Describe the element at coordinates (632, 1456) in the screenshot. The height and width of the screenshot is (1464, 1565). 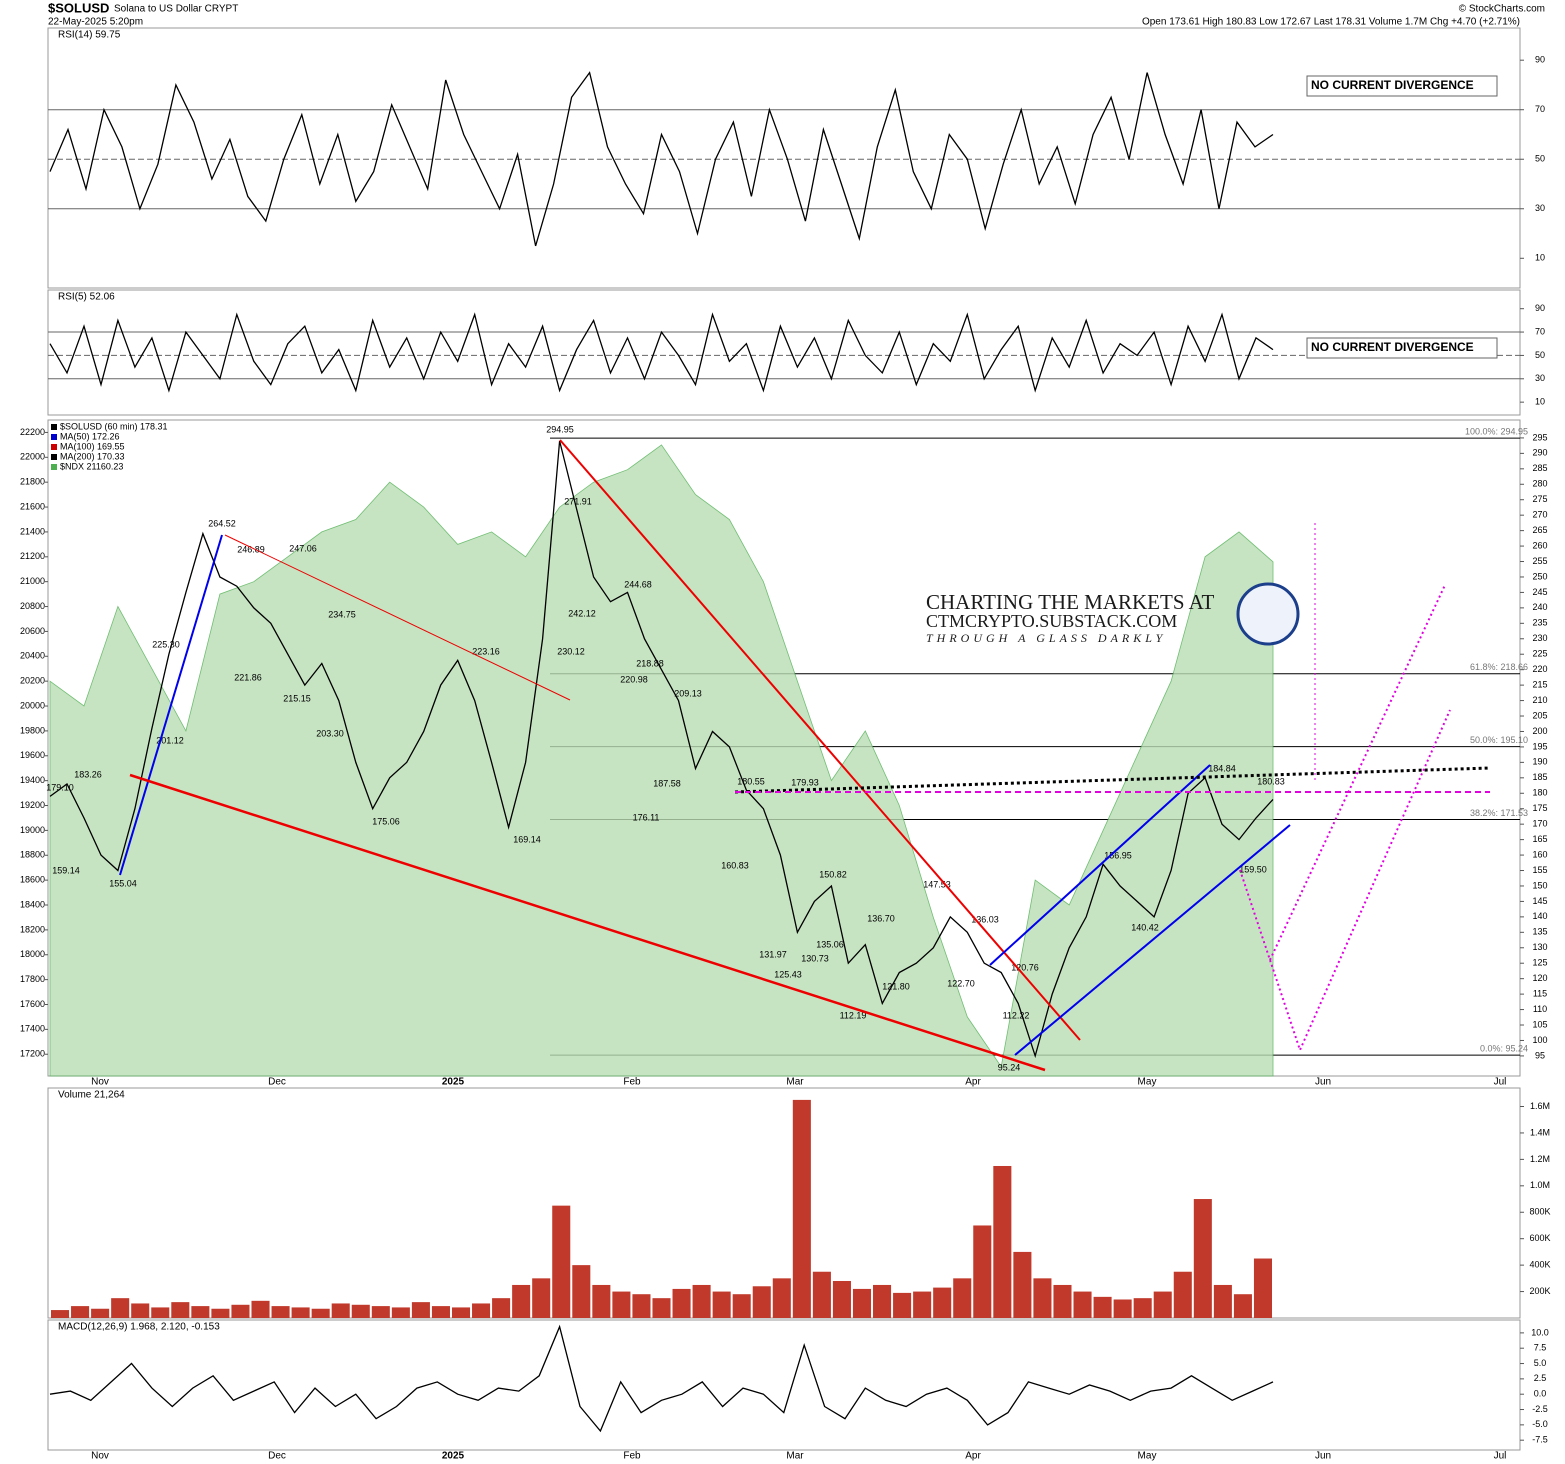
I see `x-tick-label: Feb` at that location.